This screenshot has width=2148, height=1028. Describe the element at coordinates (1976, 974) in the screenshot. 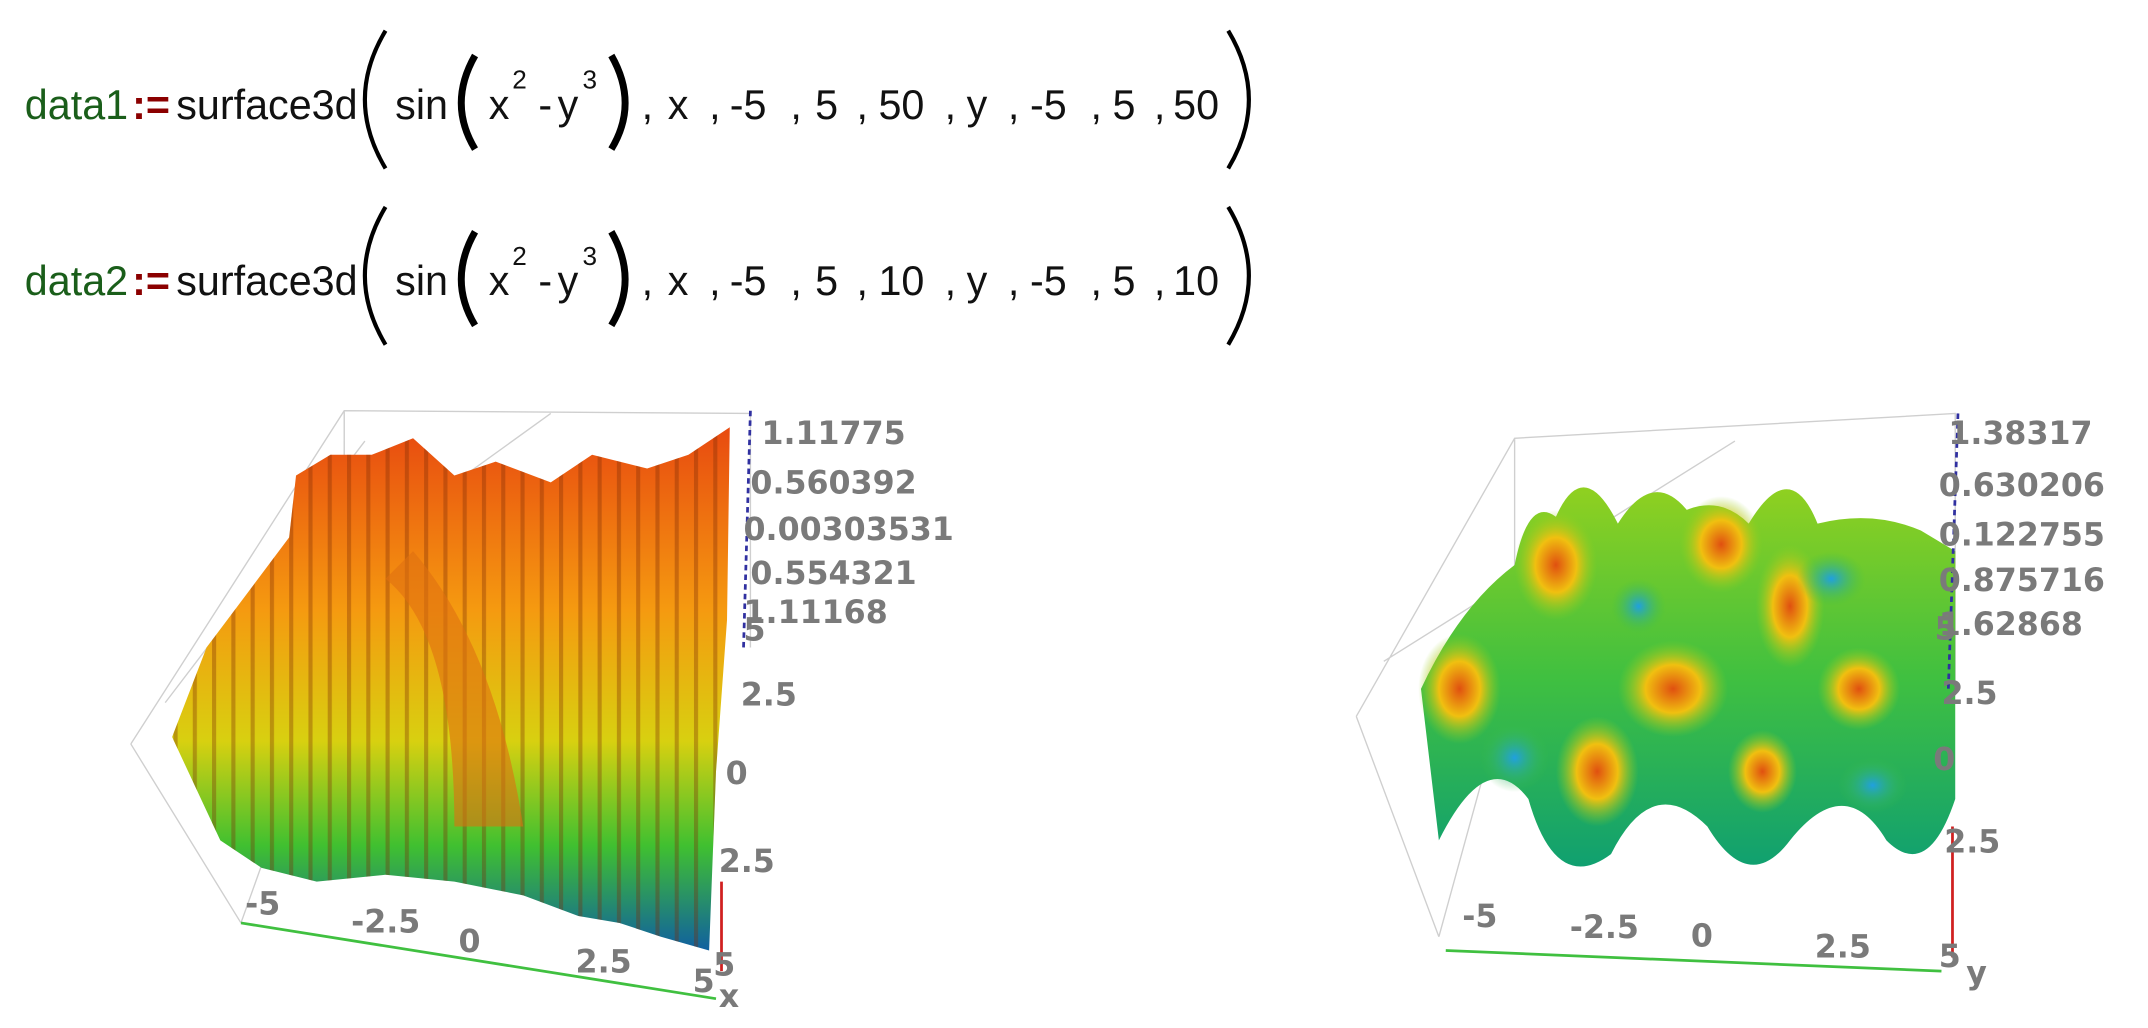

I see `axis-name: y` at that location.